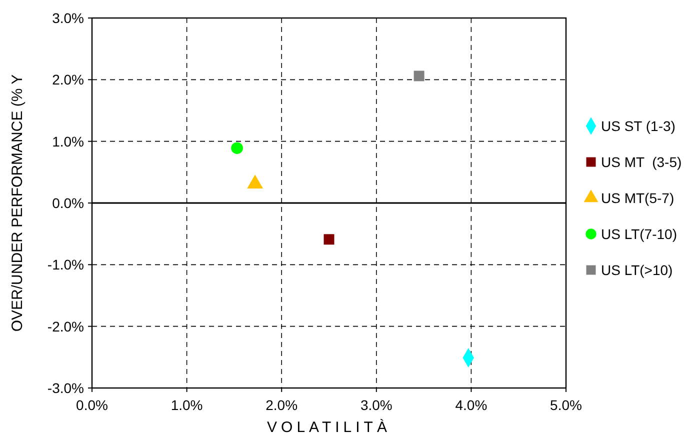 The width and height of the screenshot is (700, 447). I want to click on x-tick-label: 1.0%, so click(186, 405).